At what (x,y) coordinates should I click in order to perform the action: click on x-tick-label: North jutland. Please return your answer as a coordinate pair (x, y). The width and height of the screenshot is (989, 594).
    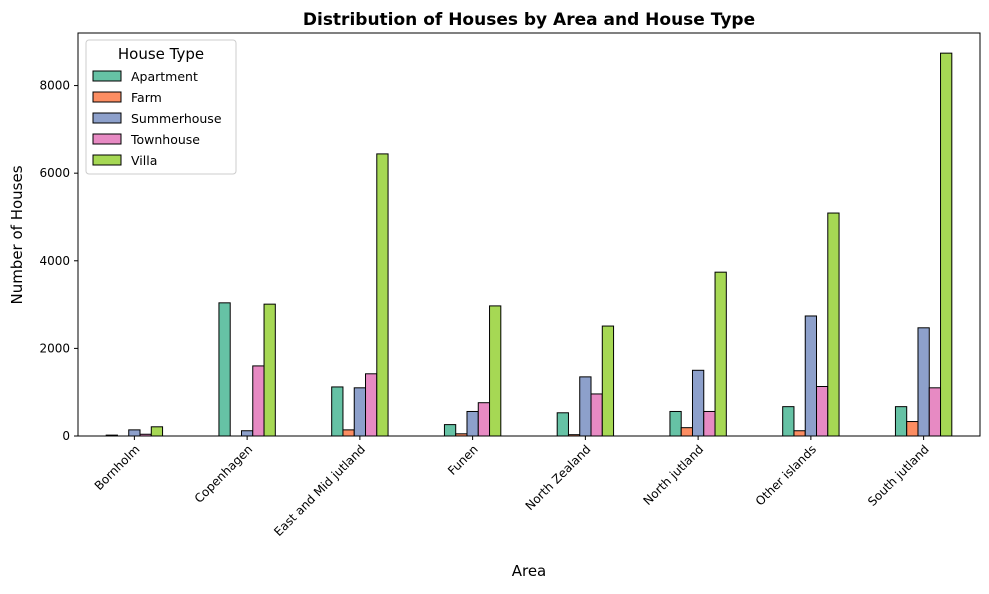
    Looking at the image, I should click on (674, 475).